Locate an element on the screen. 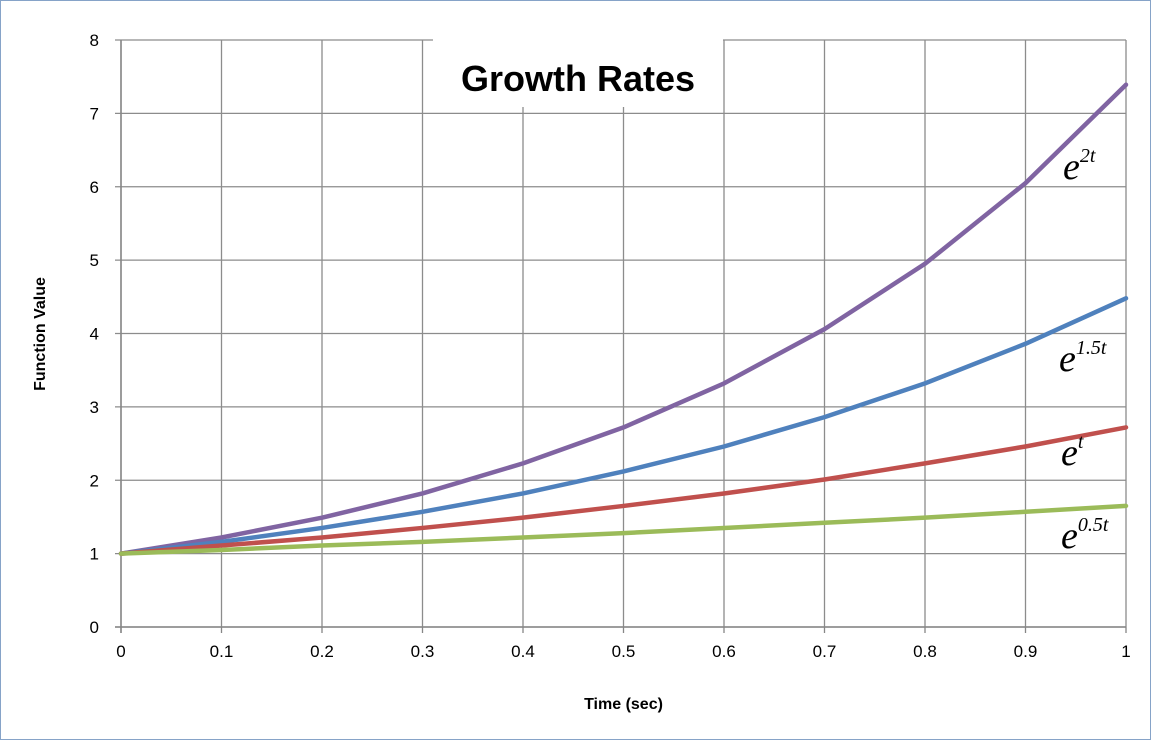 The width and height of the screenshot is (1151, 741). title-area: Growth Rates is located at coordinates (578, 73).